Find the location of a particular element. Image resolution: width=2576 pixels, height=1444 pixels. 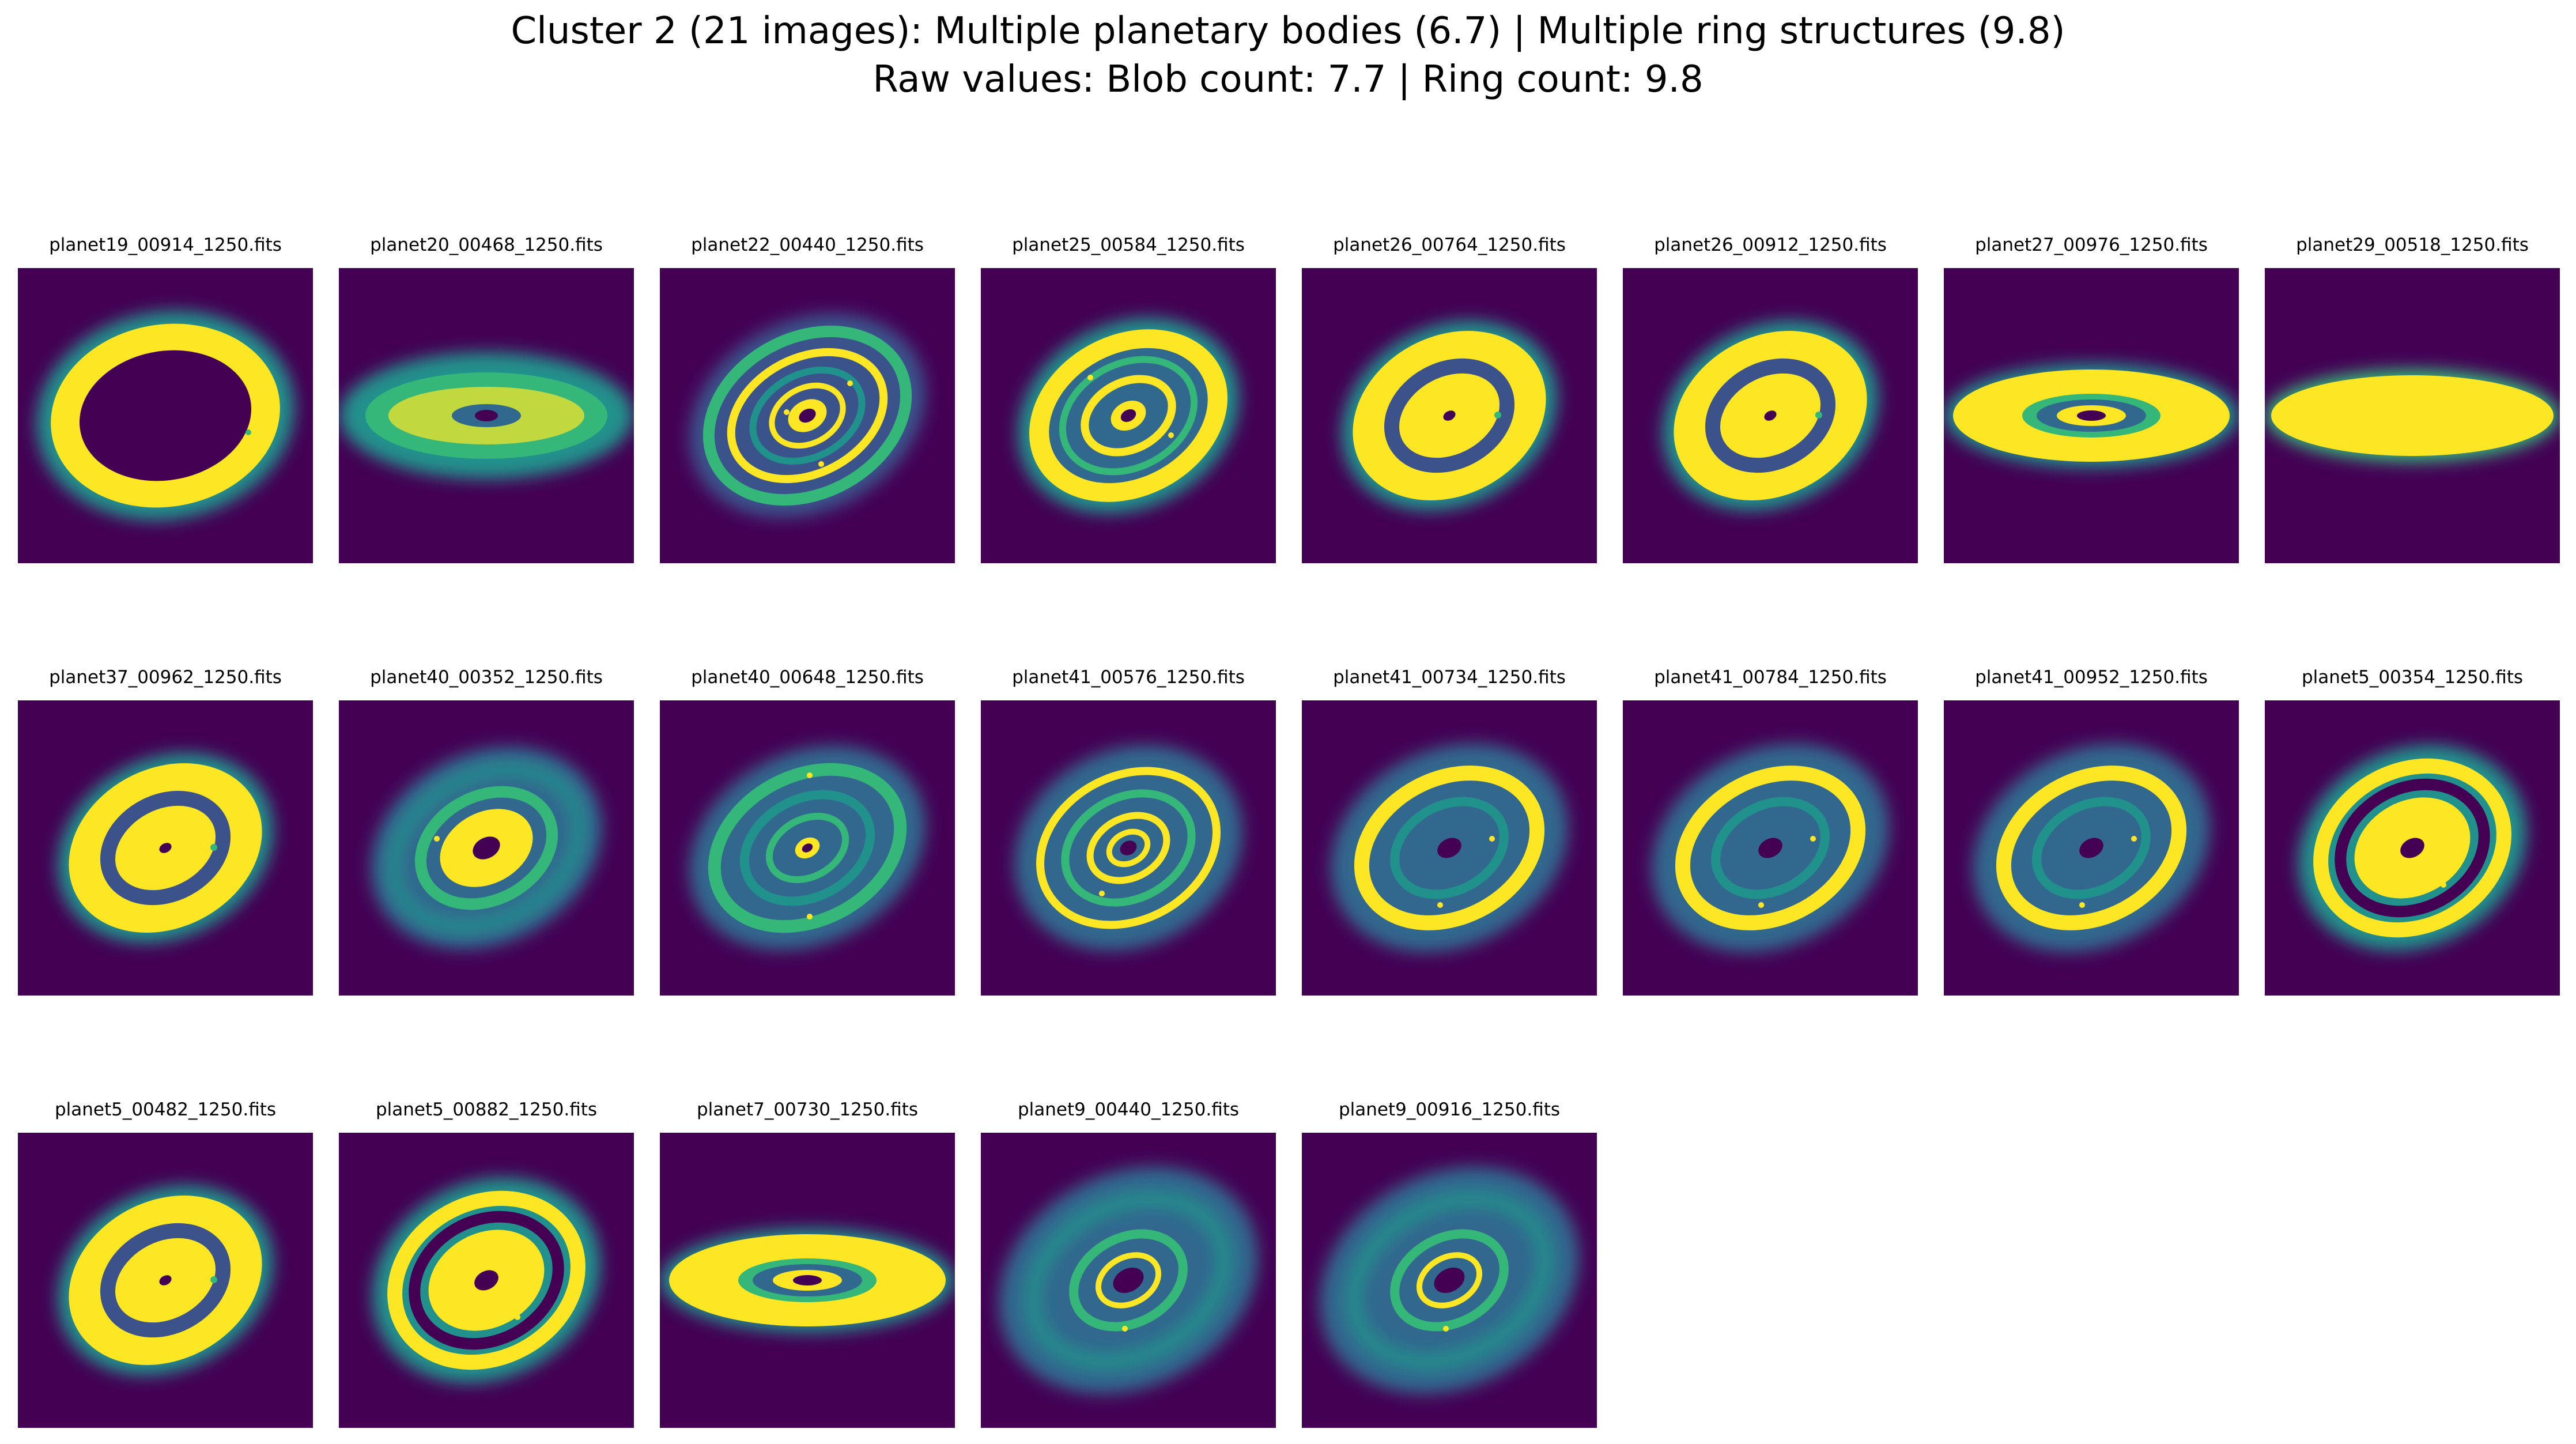

image-filename: planet25_00584_1250.fits is located at coordinates (1128, 245).